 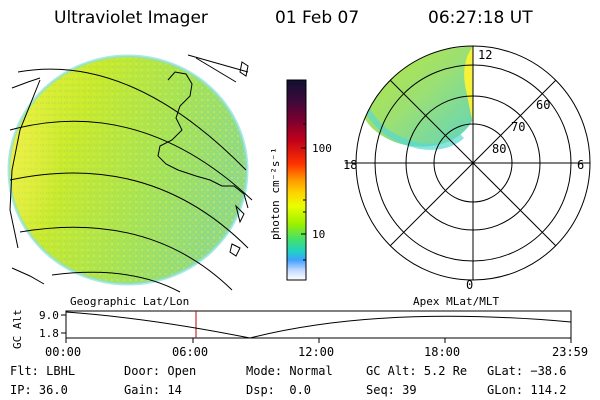 I want to click on alt-xtick-2359: 23:59, so click(x=570, y=352).